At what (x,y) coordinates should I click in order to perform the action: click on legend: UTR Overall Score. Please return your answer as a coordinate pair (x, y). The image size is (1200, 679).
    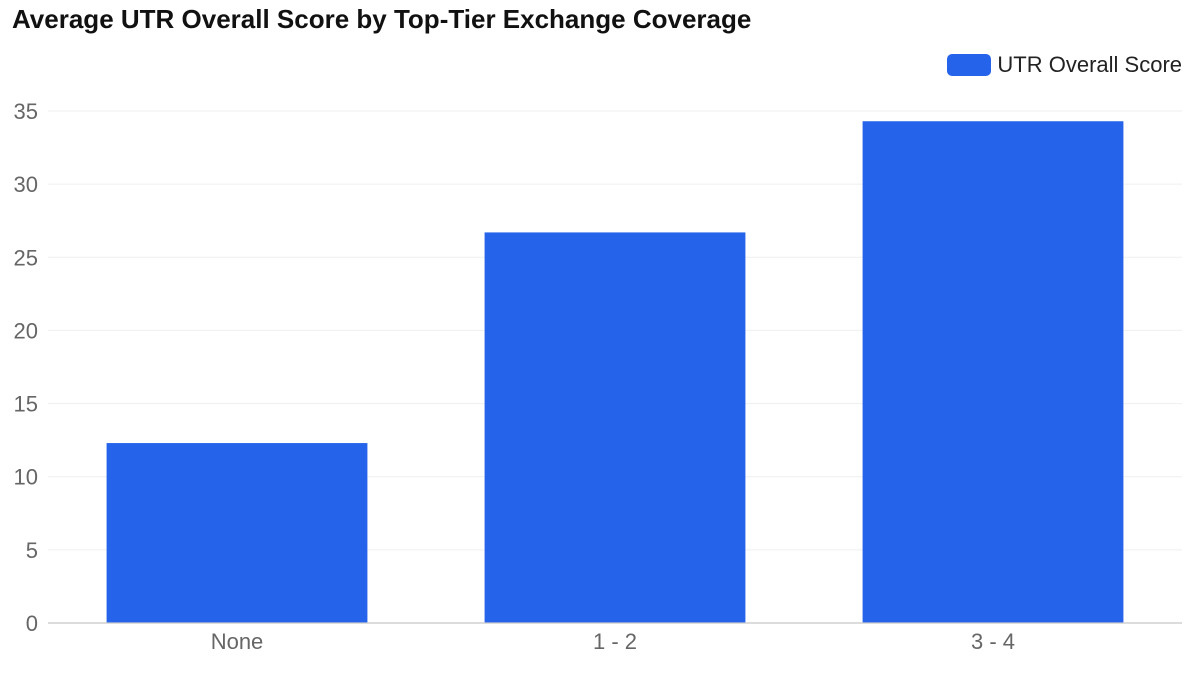
    Looking at the image, I should click on (1064, 65).